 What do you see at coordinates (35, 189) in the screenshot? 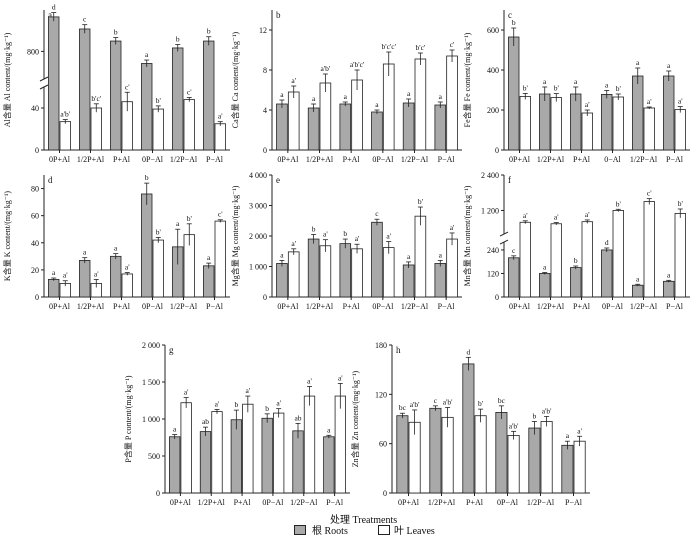
I see `y-tick-label: 80` at bounding box center [35, 189].